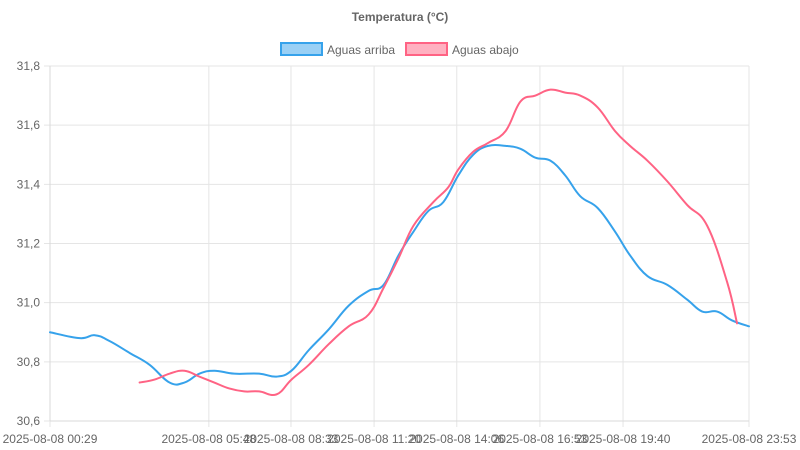  I want to click on y-axis: 31,8 31,6 31,4 31,2 31,0 30,8 30,6, so click(34, 243).